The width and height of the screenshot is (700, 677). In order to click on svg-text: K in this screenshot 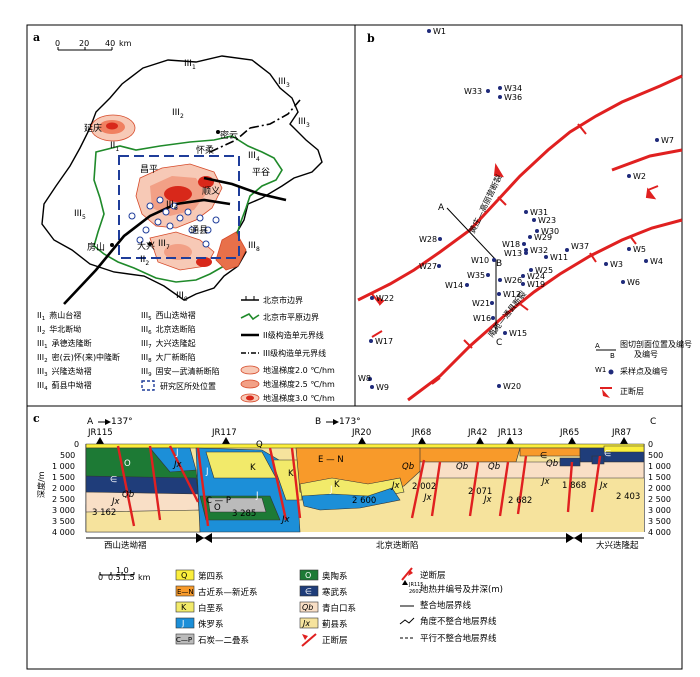, I will do `click(184, 607)`.